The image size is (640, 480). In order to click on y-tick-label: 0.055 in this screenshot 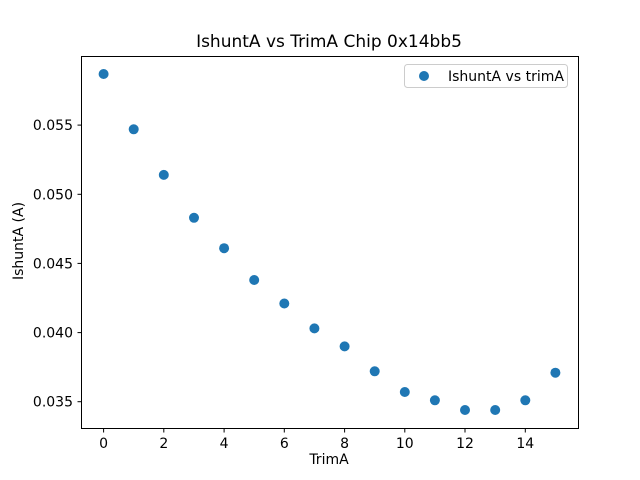, I will do `click(53, 126)`.